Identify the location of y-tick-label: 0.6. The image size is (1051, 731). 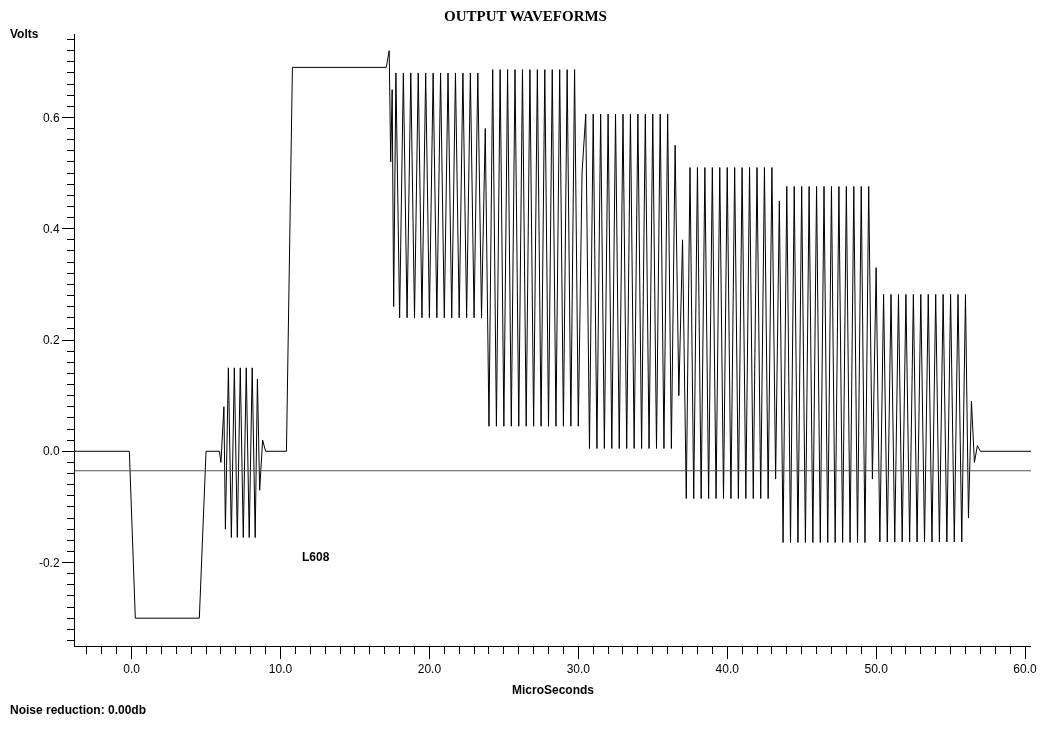
(51, 117).